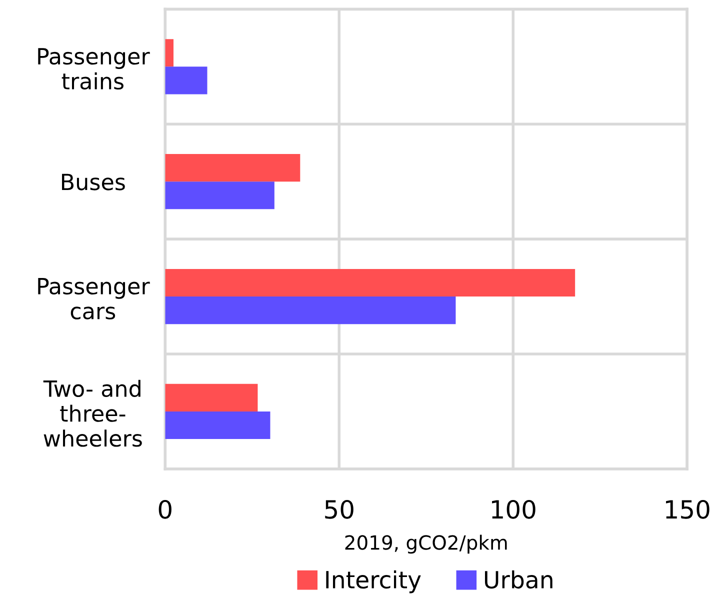  I want to click on x-axis-title: 2019, gCO2/pkm, so click(426, 544).